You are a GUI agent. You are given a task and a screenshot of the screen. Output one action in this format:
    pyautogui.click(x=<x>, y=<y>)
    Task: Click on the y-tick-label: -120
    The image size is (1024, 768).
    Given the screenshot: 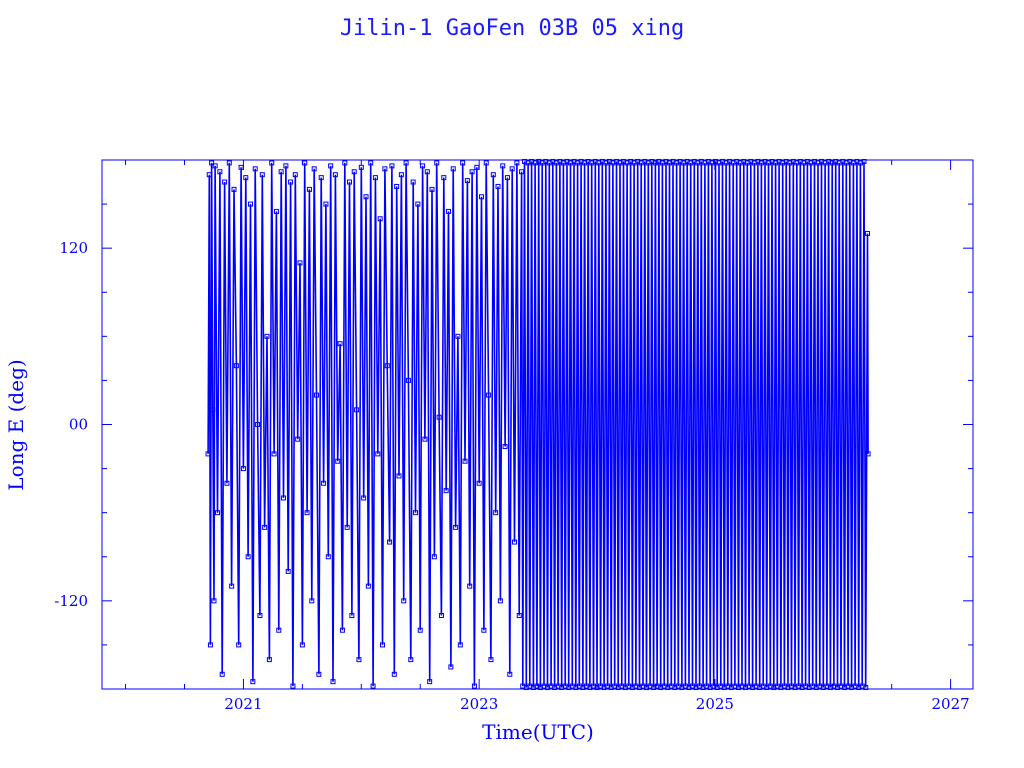 What is the action you would take?
    pyautogui.click(x=71, y=601)
    